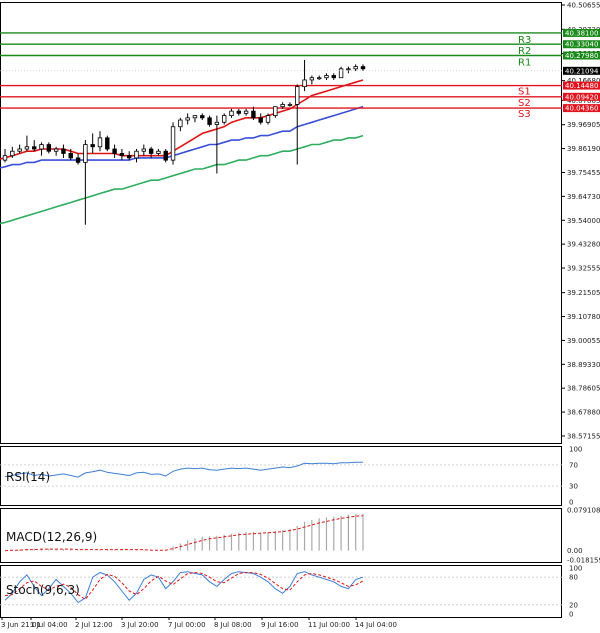 The width and height of the screenshot is (600, 633). I want to click on rsi-tick-label: 70, so click(573, 465).